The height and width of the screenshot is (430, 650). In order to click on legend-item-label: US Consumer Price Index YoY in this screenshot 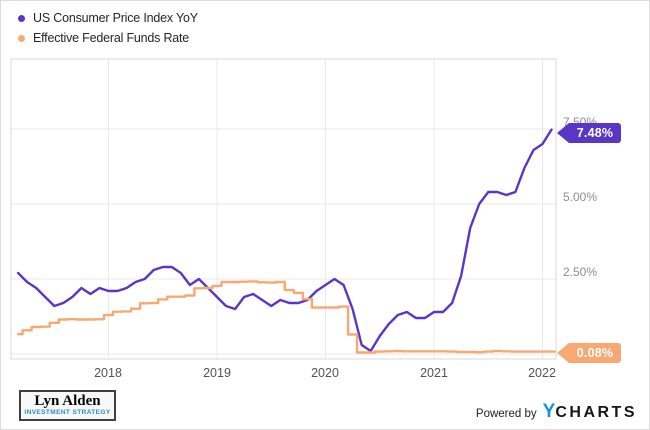, I will do `click(115, 18)`.